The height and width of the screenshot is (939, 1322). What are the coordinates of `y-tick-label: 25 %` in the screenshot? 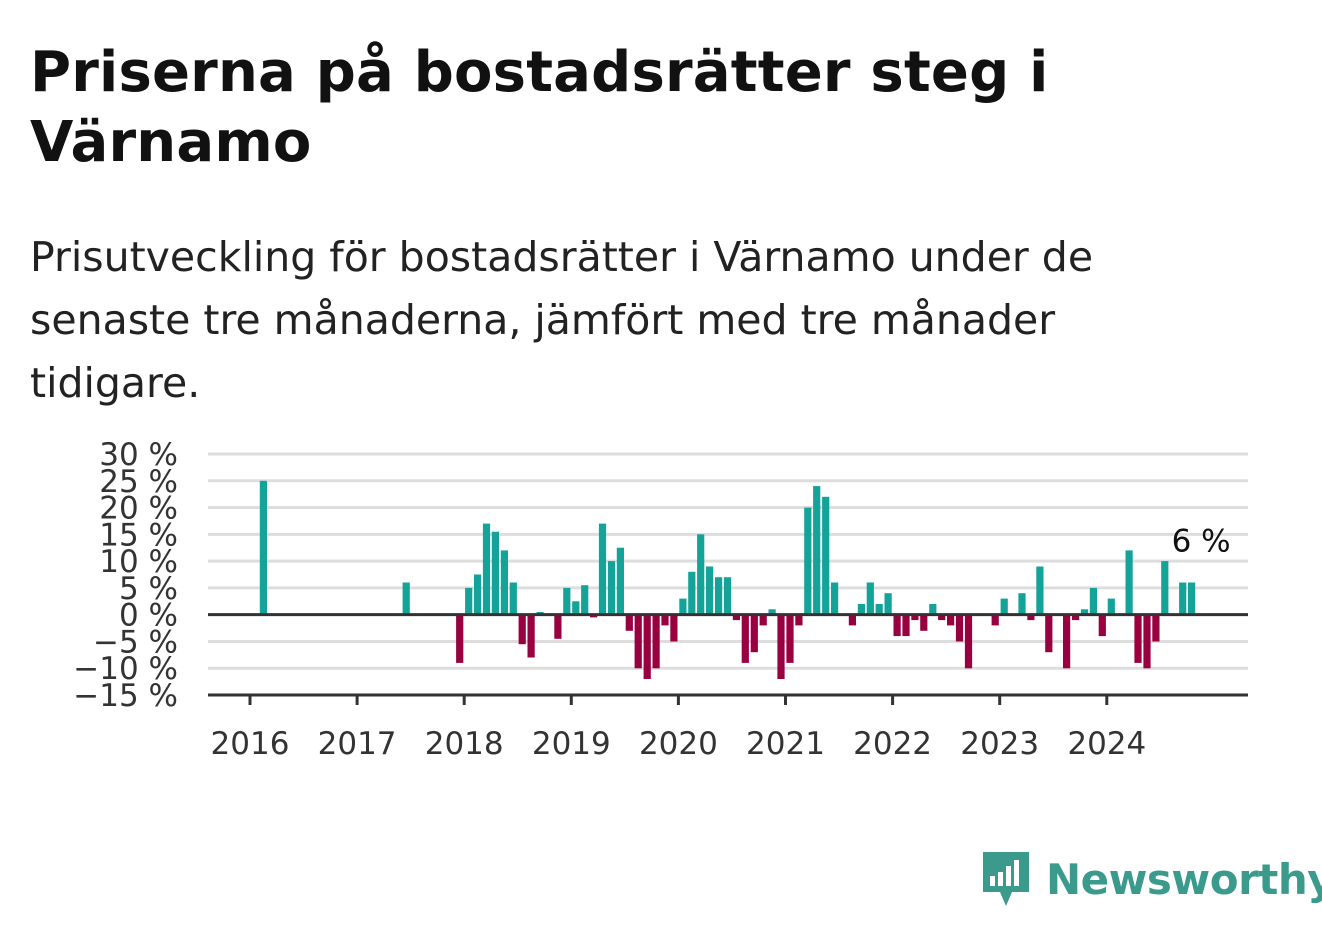 It's located at (138, 482).